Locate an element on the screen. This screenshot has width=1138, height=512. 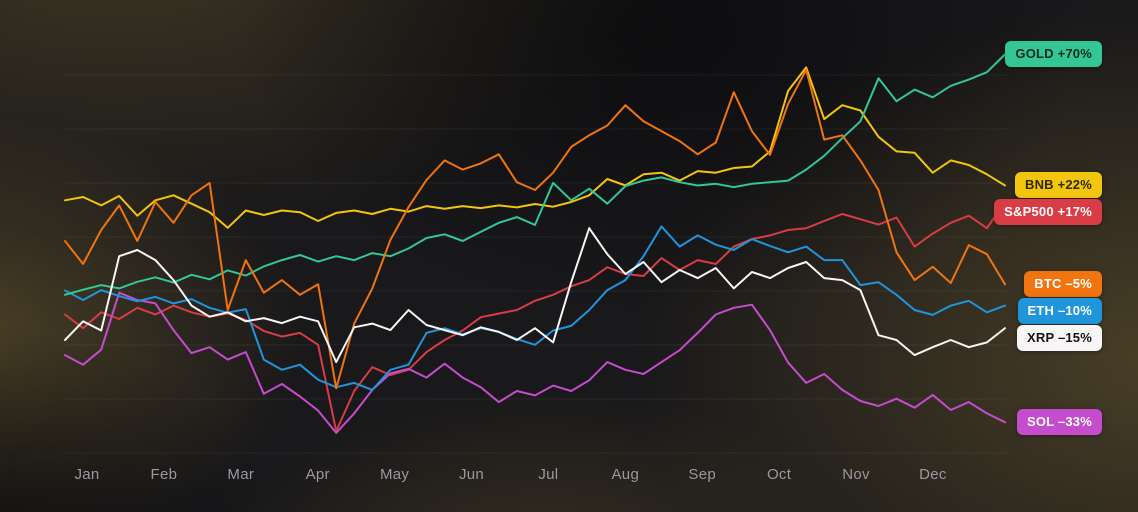
x-axis-label-apr: Apr is located at coordinates (317, 474).